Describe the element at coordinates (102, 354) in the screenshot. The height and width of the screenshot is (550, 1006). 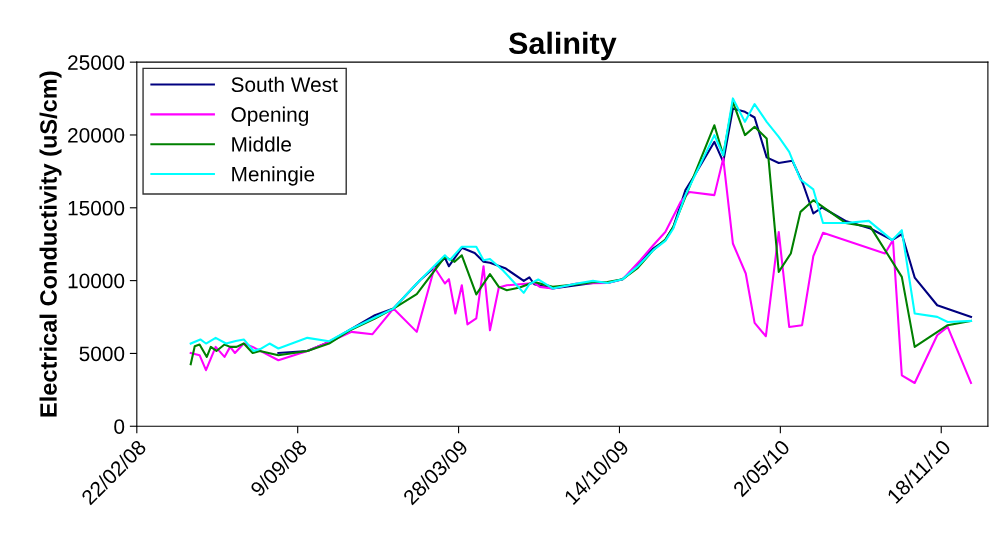
I see `y-tick-label: 5000` at that location.